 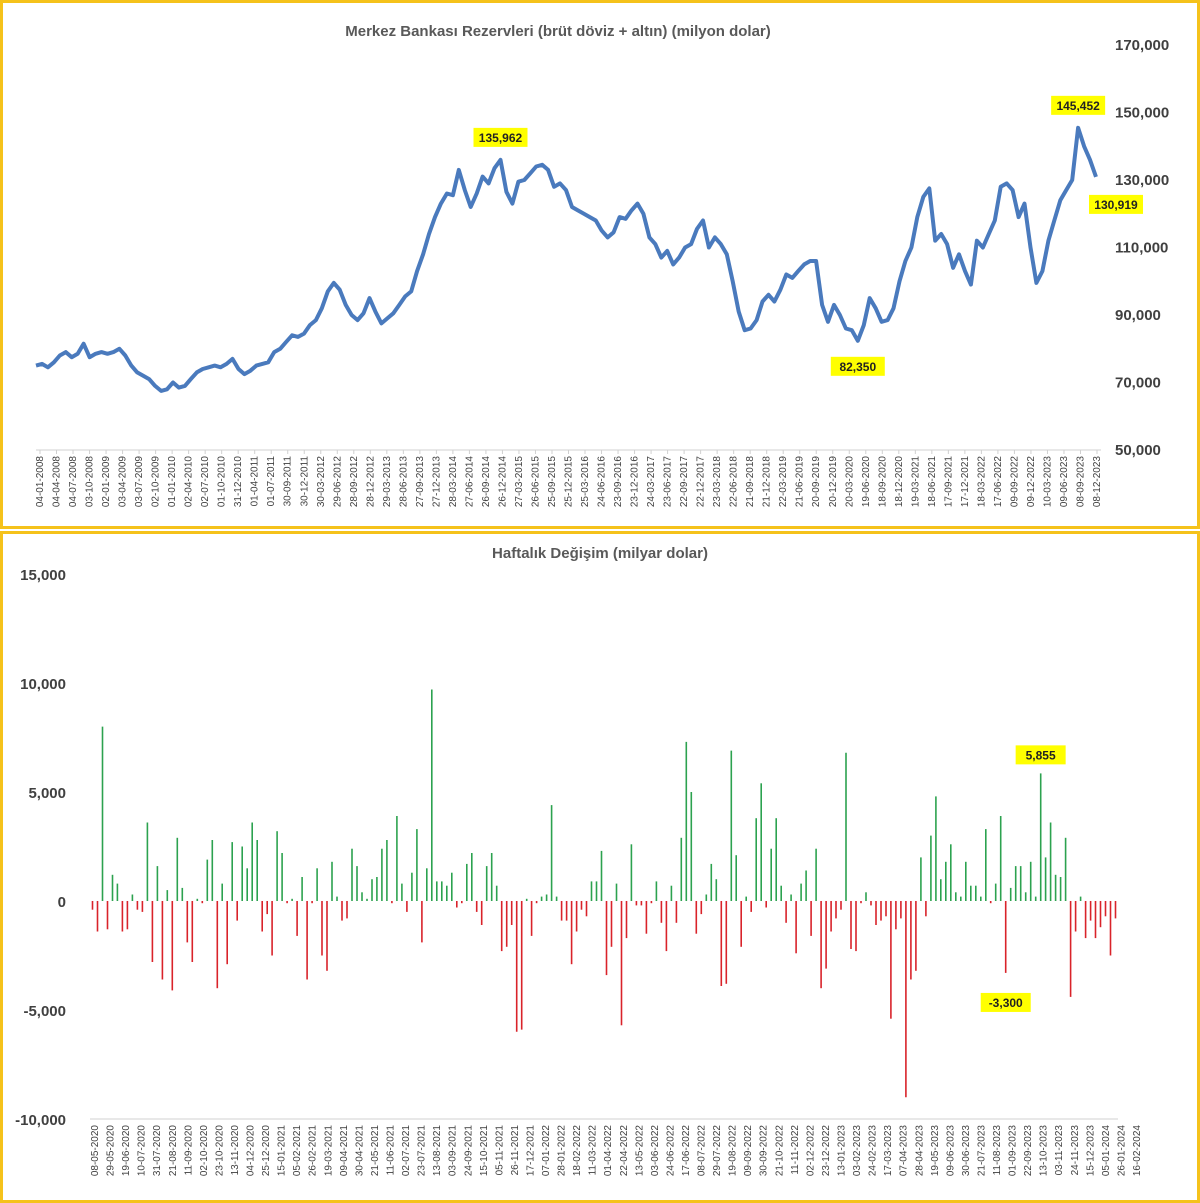 I want to click on x-tick-label: 27-03-2015, so click(x=519, y=482).